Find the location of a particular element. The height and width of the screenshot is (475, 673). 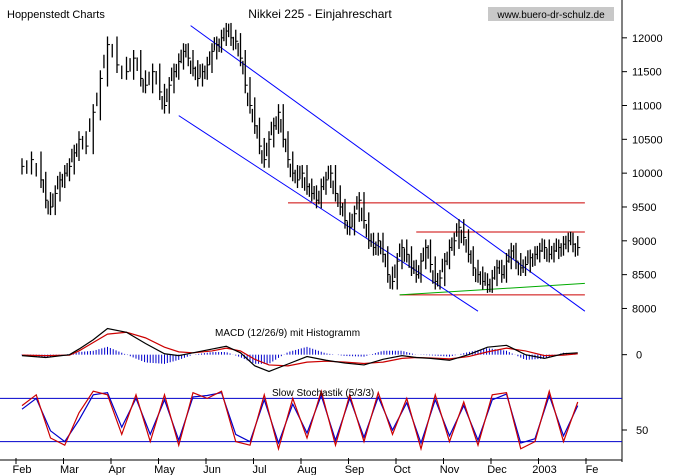

y-tick-label: 11500 is located at coordinates (647, 73).